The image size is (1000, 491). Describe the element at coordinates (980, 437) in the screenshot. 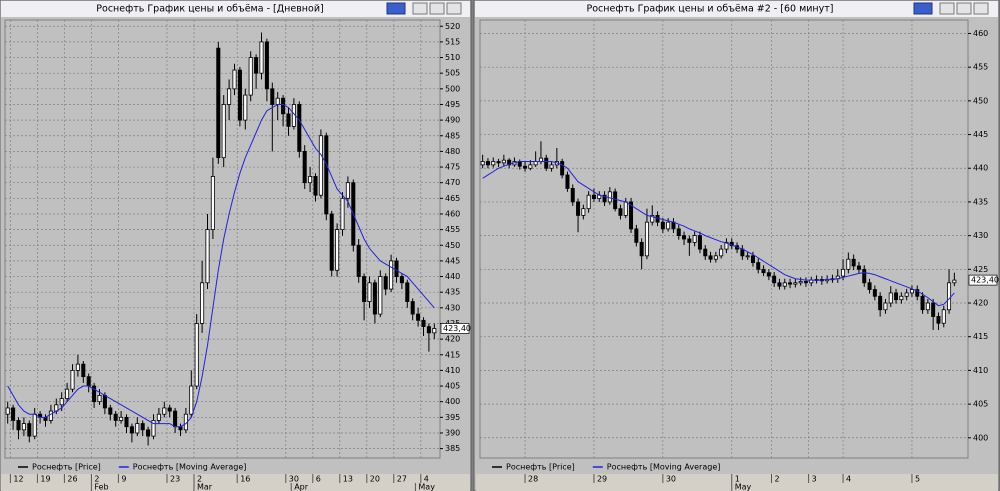

I see `y-tick-label: 400` at that location.